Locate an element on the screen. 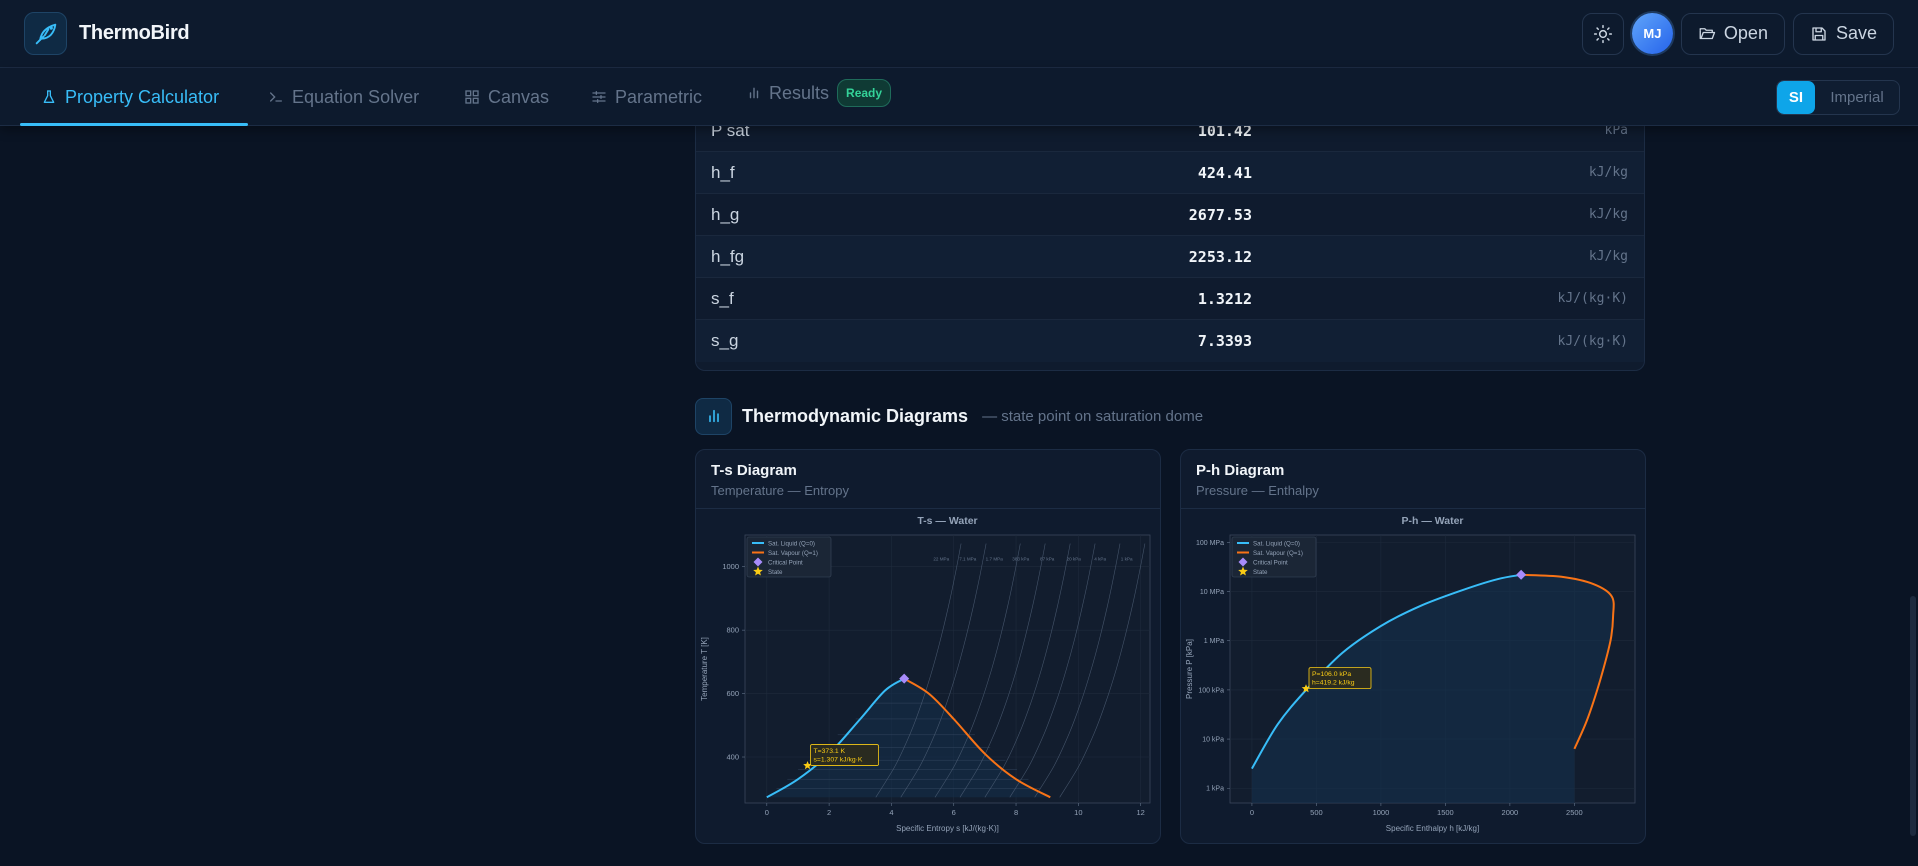 This screenshot has width=1918, height=866. tab-label: Parametric is located at coordinates (659, 96).